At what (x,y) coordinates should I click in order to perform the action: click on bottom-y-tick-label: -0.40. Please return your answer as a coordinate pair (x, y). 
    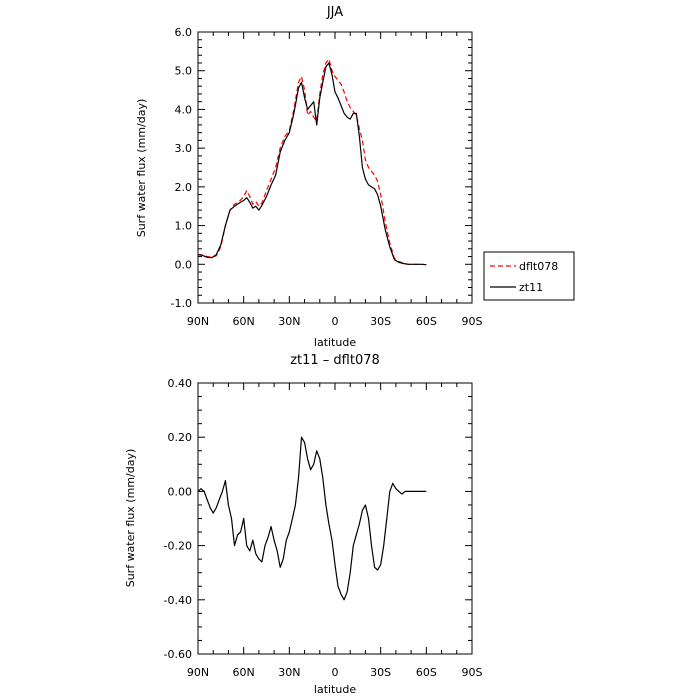
    Looking at the image, I should click on (178, 600).